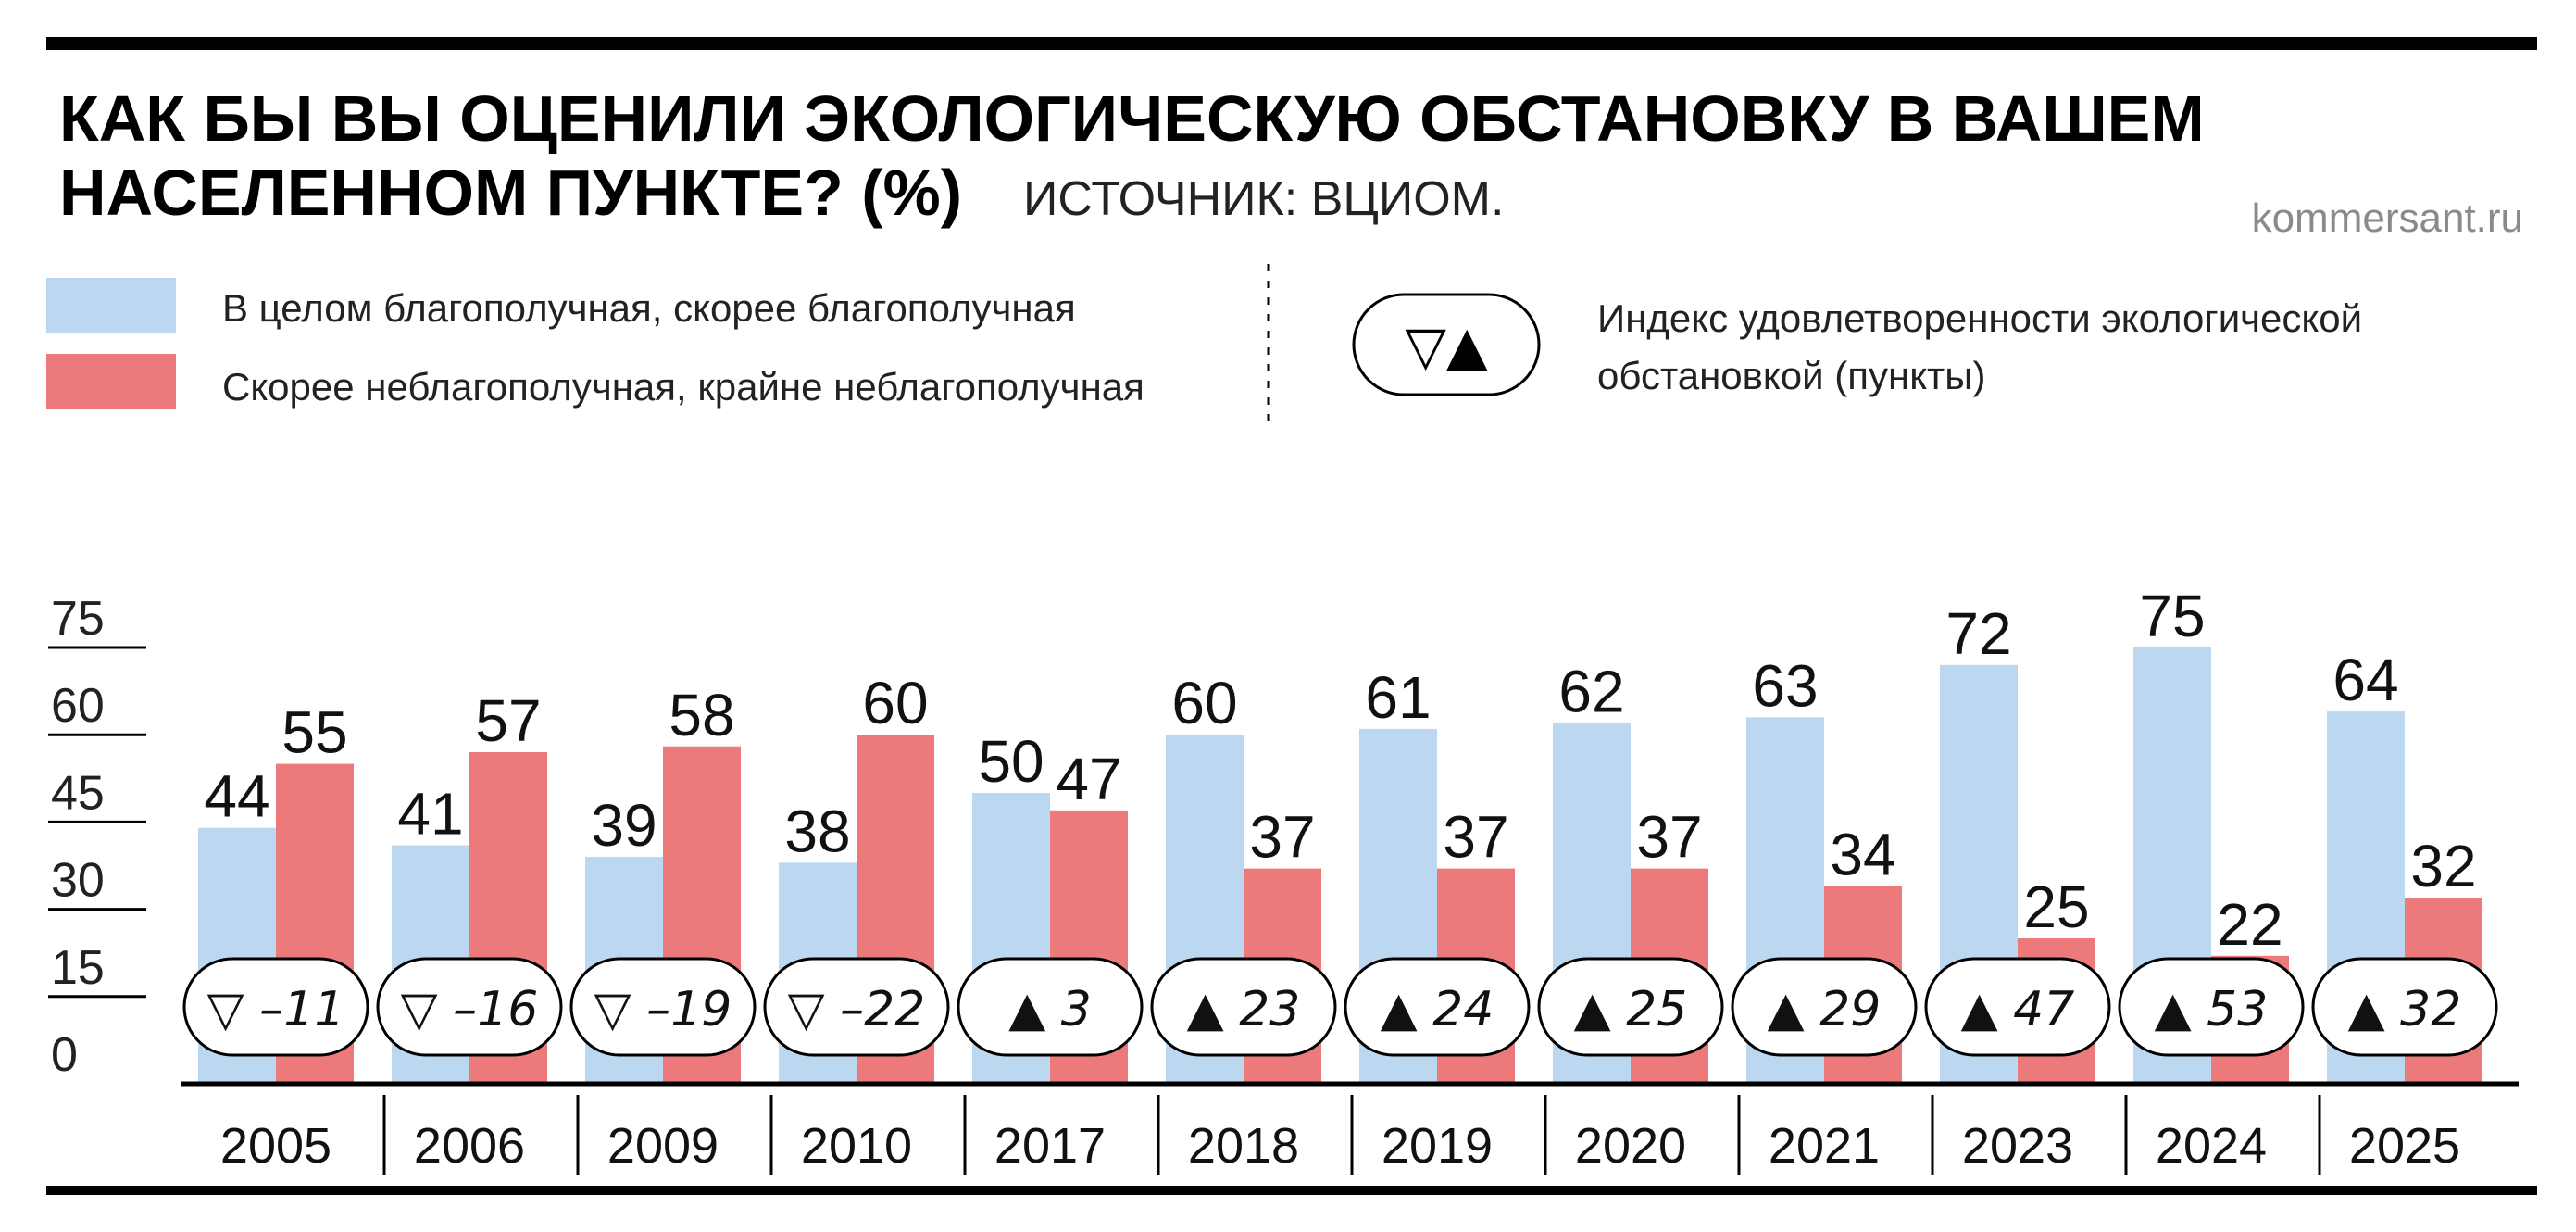 This screenshot has width=2576, height=1232. Describe the element at coordinates (895, 703) in the screenshot. I see `value-label-negative: 60` at that location.